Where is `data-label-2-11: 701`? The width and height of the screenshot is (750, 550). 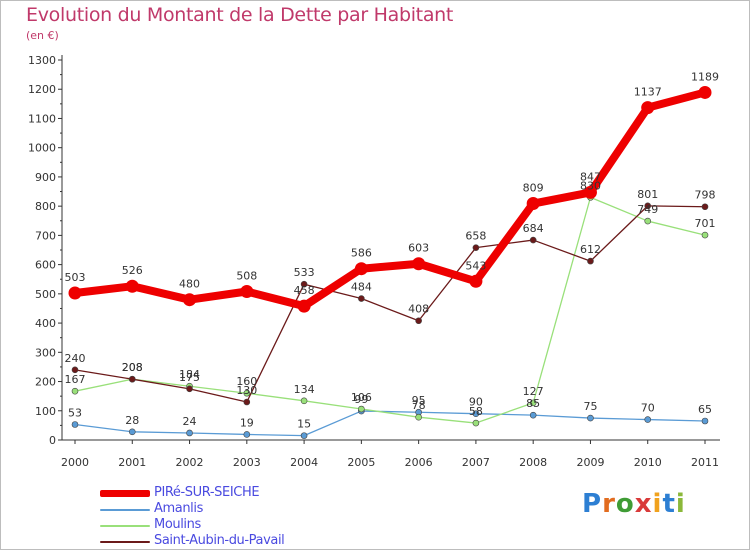 data-label-2-11: 701 is located at coordinates (705, 223).